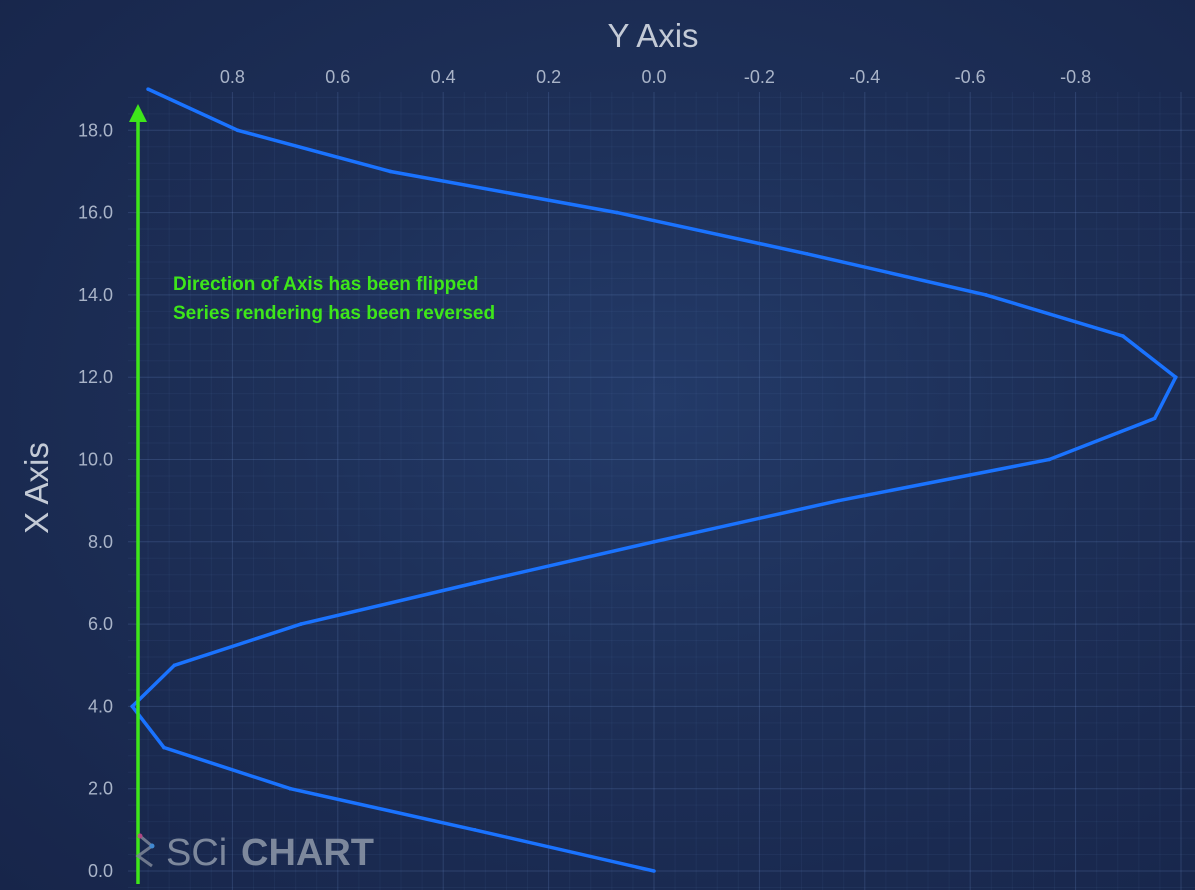 The image size is (1195, 890). What do you see at coordinates (652, 35) in the screenshot?
I see `y-axis-title: Y Axis` at bounding box center [652, 35].